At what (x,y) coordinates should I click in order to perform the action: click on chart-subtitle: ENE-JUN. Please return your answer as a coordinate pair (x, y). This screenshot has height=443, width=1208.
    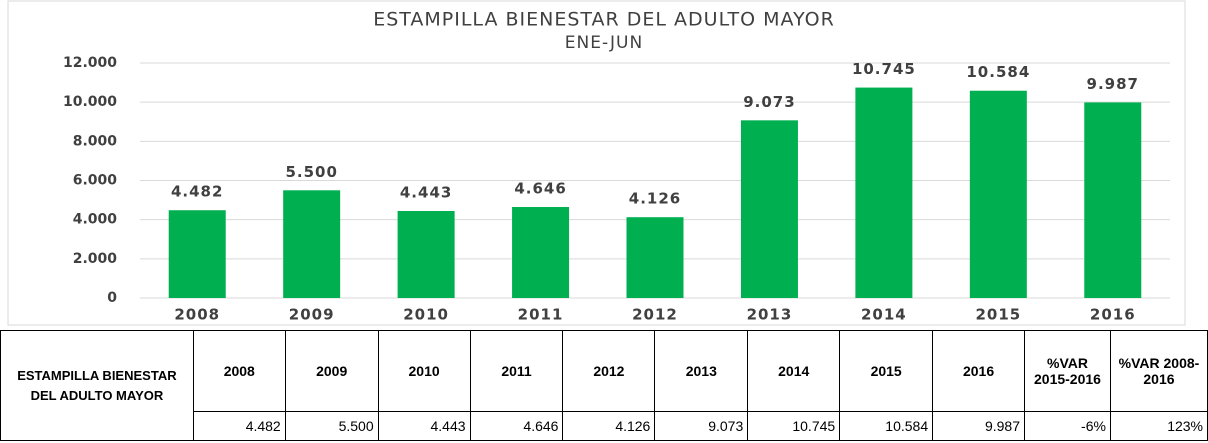
    Looking at the image, I should click on (604, 43).